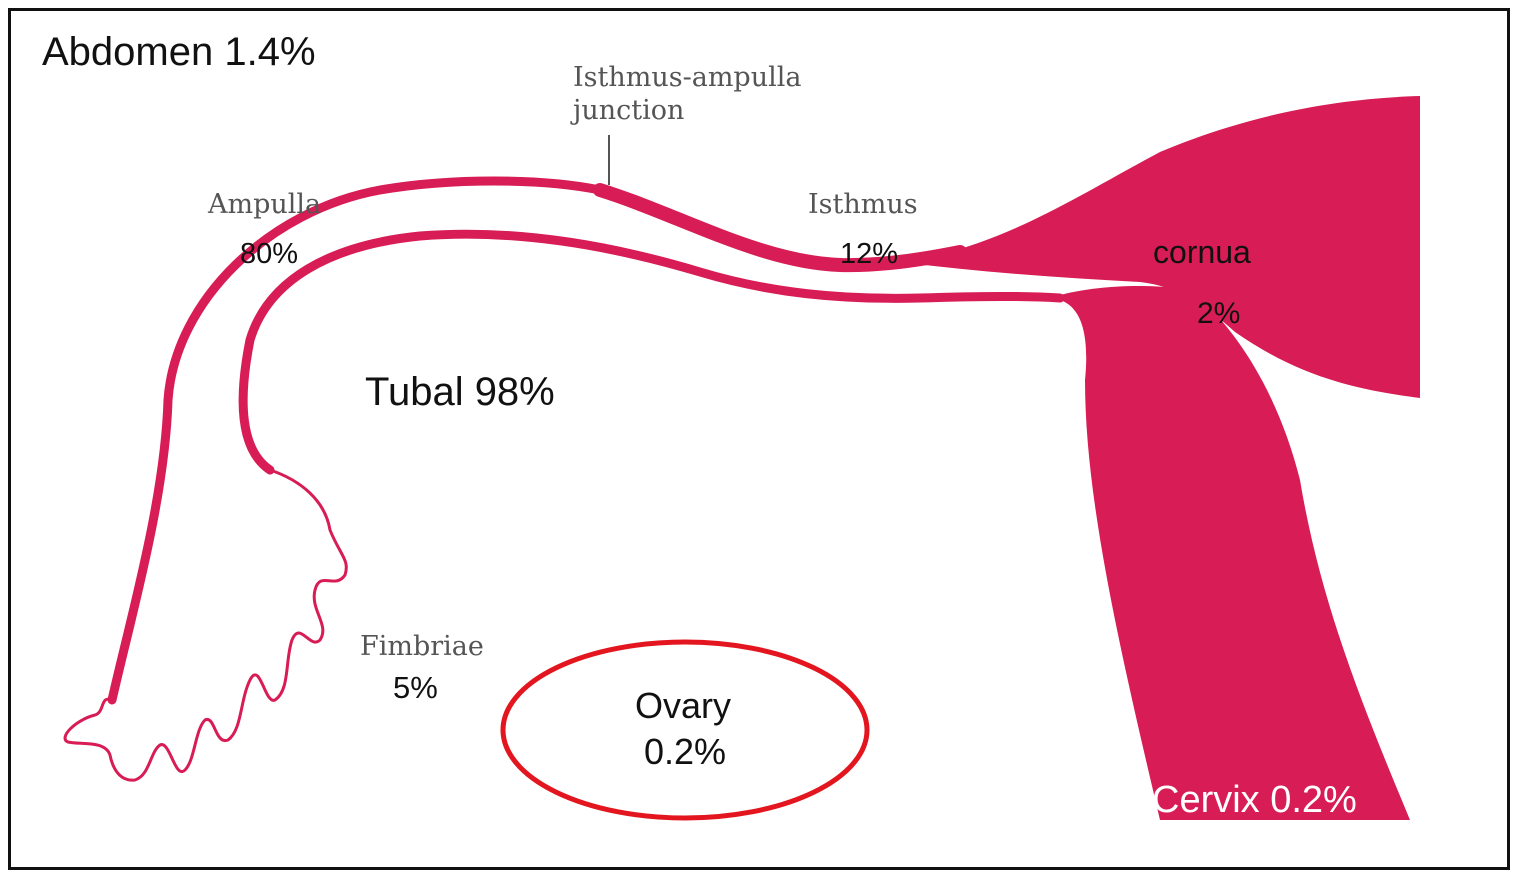 This screenshot has height=882, width=1522. I want to click on cornua-percent-label: 2%, so click(1218, 313).